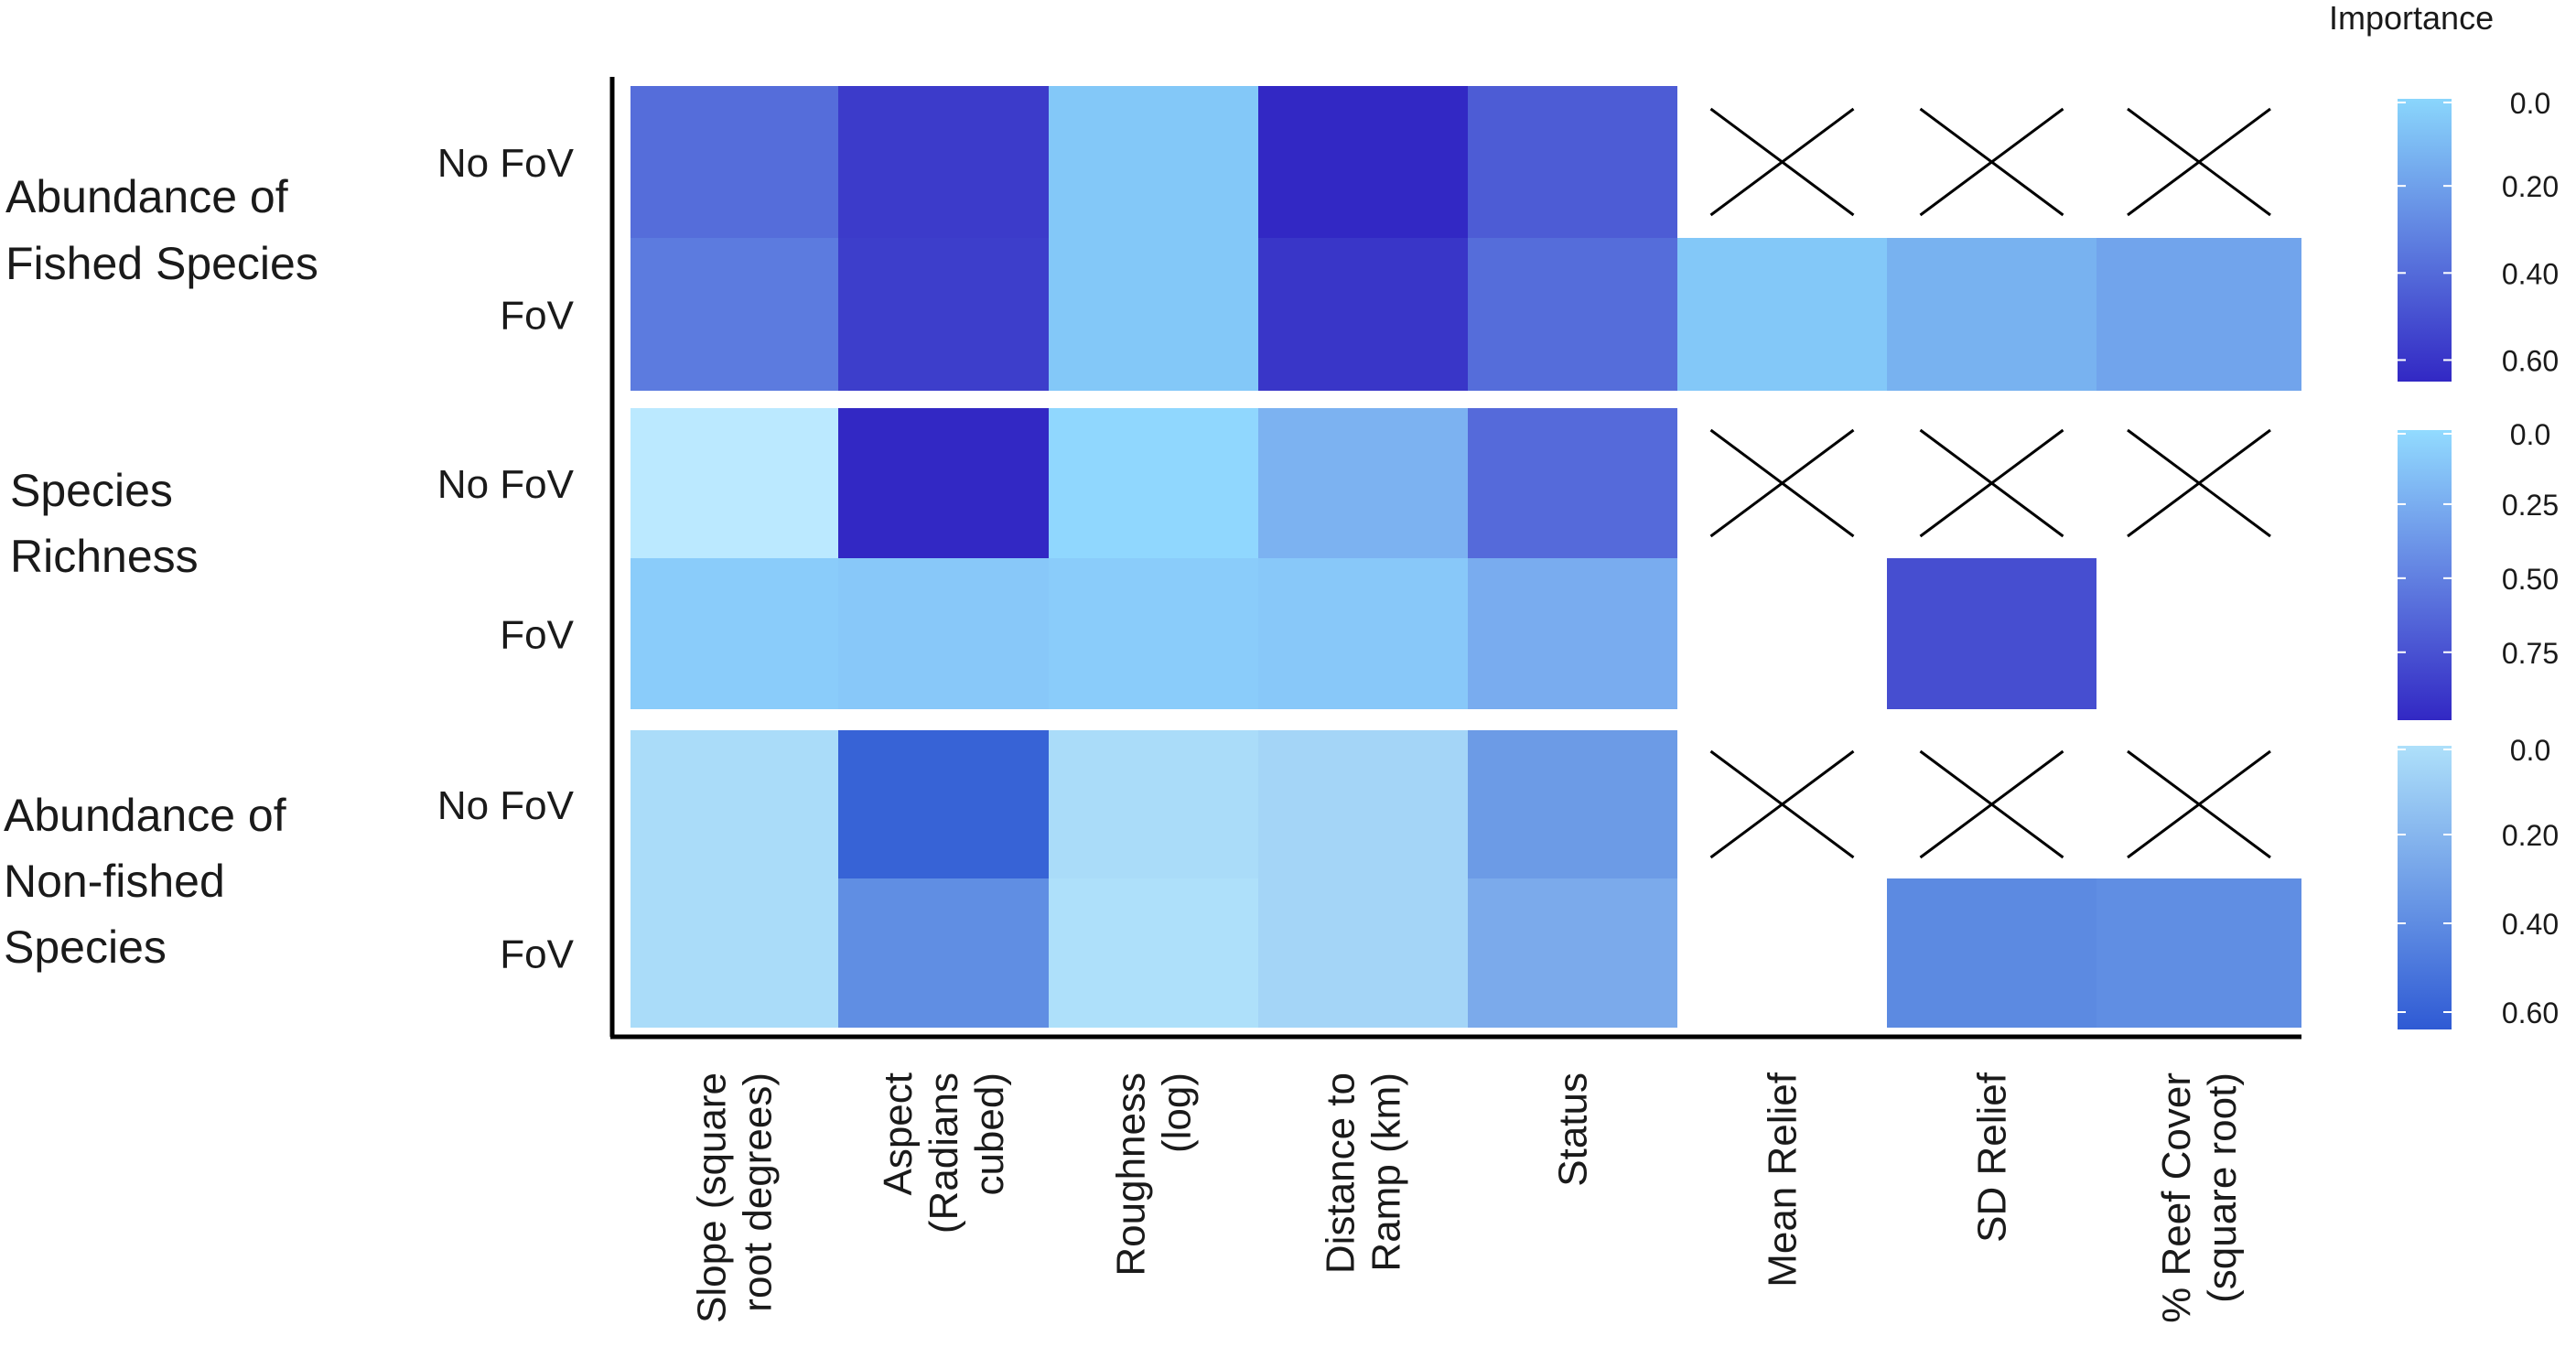 Image resolution: width=2576 pixels, height=1347 pixels. Describe the element at coordinates (2530, 653) in the screenshot. I see `legend-tick-label: 0.75` at that location.